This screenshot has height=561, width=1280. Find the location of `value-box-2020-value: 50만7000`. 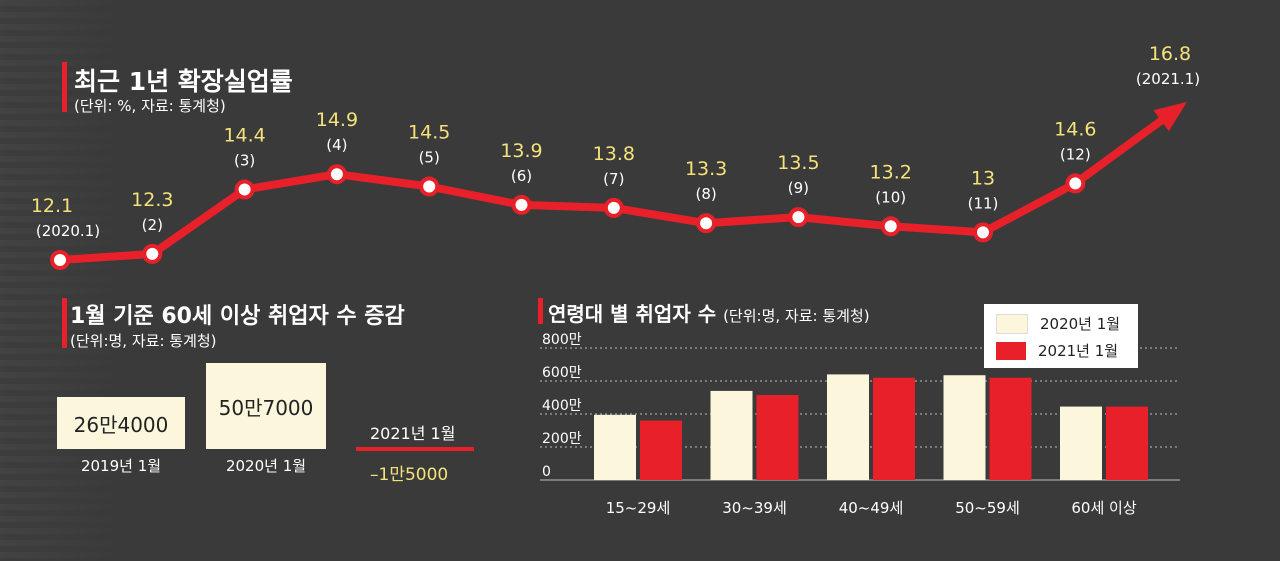

value-box-2020-value: 50만7000 is located at coordinates (266, 407).